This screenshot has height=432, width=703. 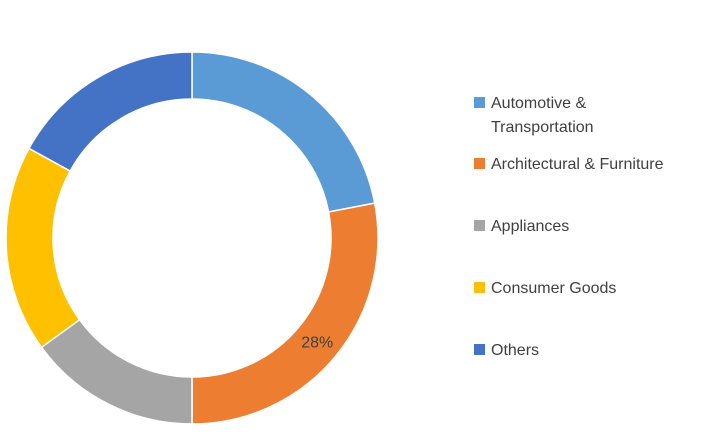 What do you see at coordinates (542, 115) in the screenshot?
I see `legend-label: Automotive & Transportation` at bounding box center [542, 115].